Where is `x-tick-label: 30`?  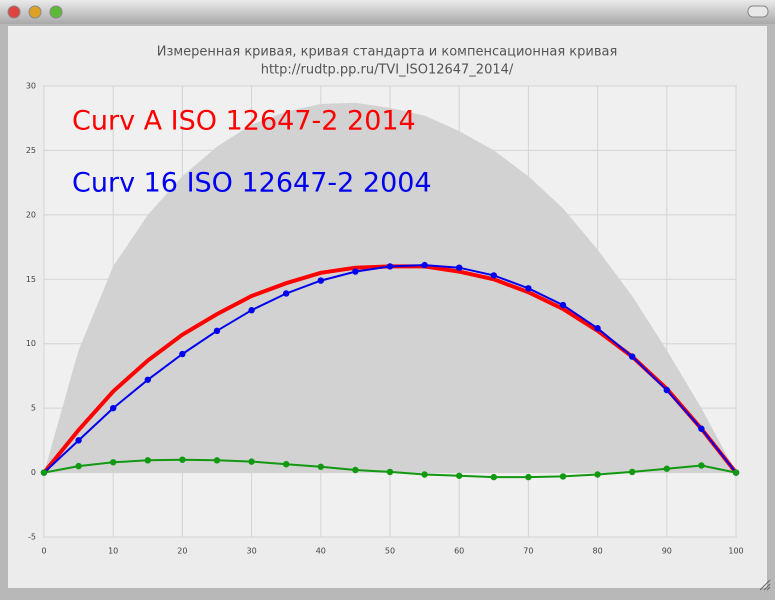
x-tick-label: 30 is located at coordinates (252, 551).